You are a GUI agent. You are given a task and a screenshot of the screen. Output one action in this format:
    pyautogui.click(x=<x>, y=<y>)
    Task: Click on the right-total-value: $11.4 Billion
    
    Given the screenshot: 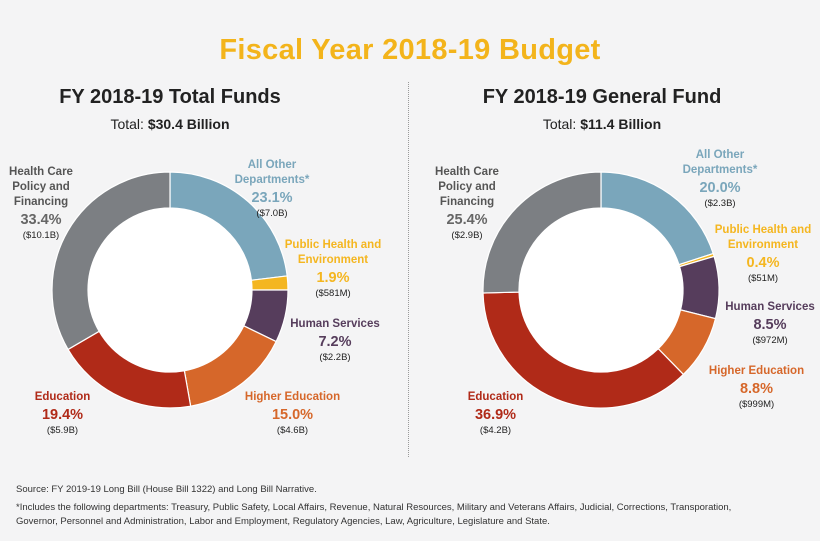 What is the action you would take?
    pyautogui.click(x=621, y=124)
    